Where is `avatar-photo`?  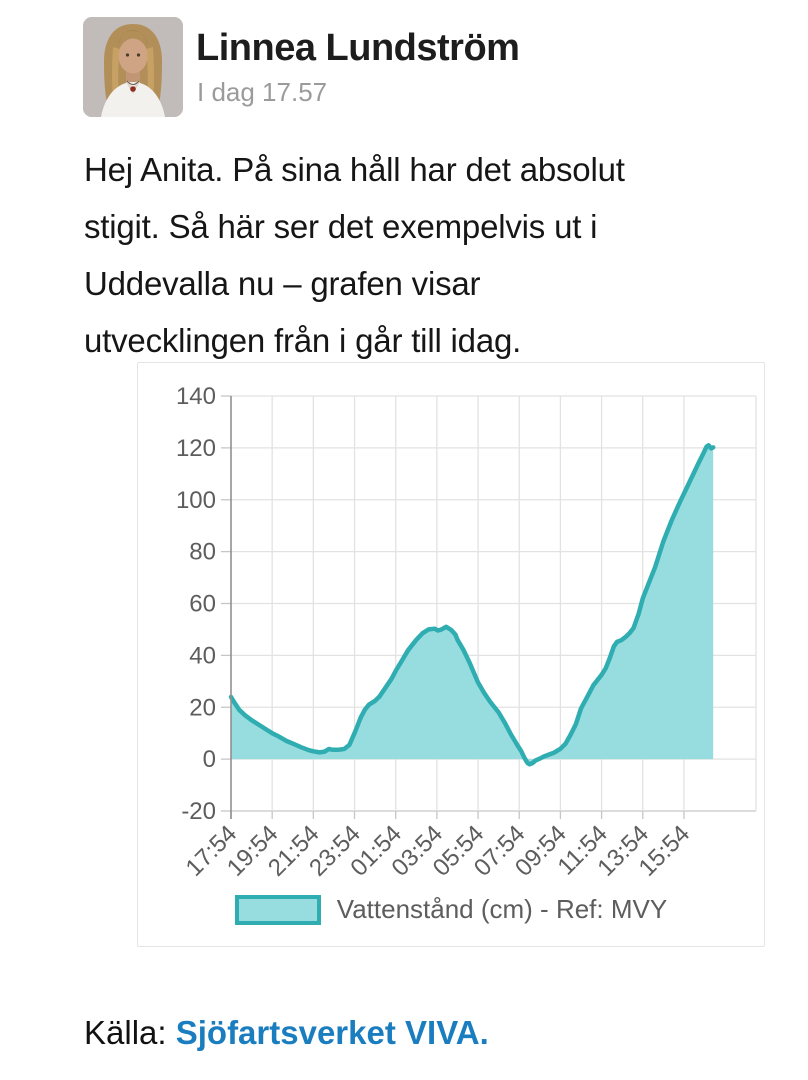 avatar-photo is located at coordinates (133, 67).